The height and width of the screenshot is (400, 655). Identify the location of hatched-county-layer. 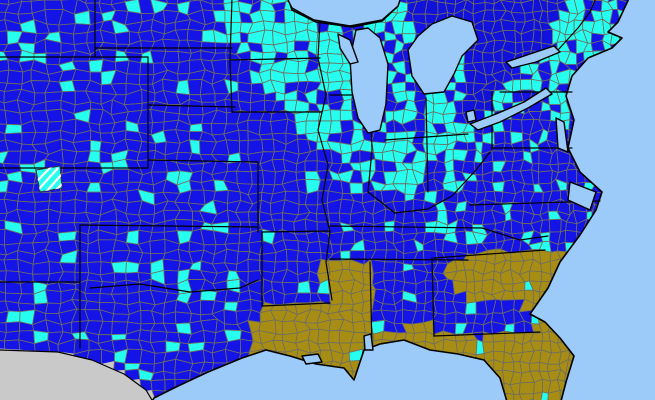
(49, 179).